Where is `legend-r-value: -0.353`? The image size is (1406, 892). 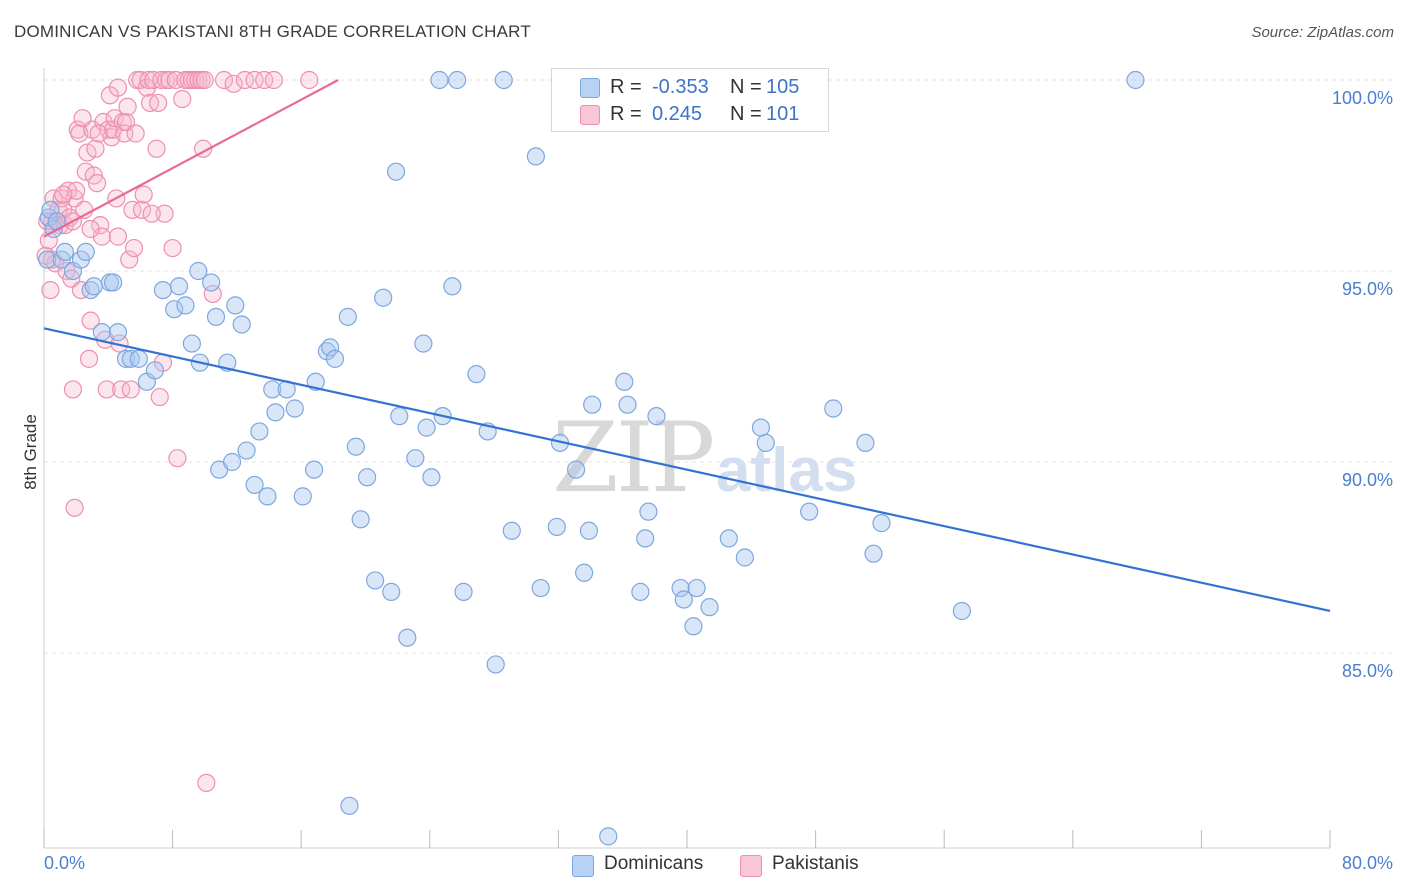 legend-r-value: -0.353 is located at coordinates (680, 87).